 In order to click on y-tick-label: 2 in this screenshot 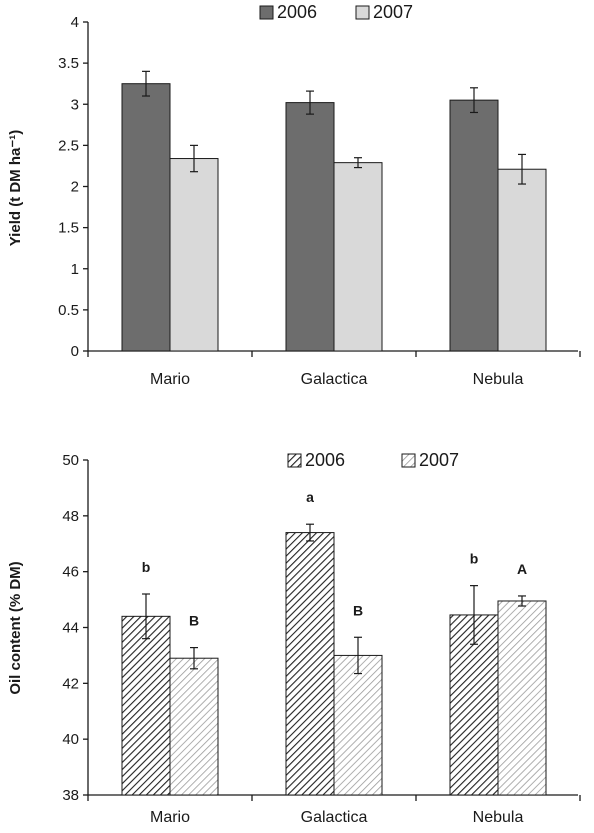, I will do `click(75, 187)`.